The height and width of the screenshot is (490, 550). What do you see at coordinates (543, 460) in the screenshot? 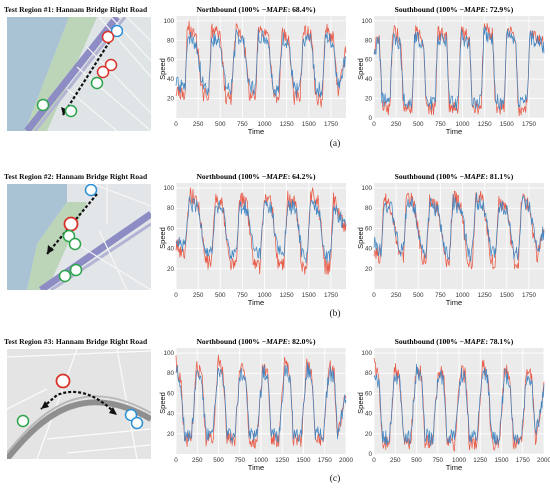
I see `x-tick-label: 2000` at bounding box center [543, 460].